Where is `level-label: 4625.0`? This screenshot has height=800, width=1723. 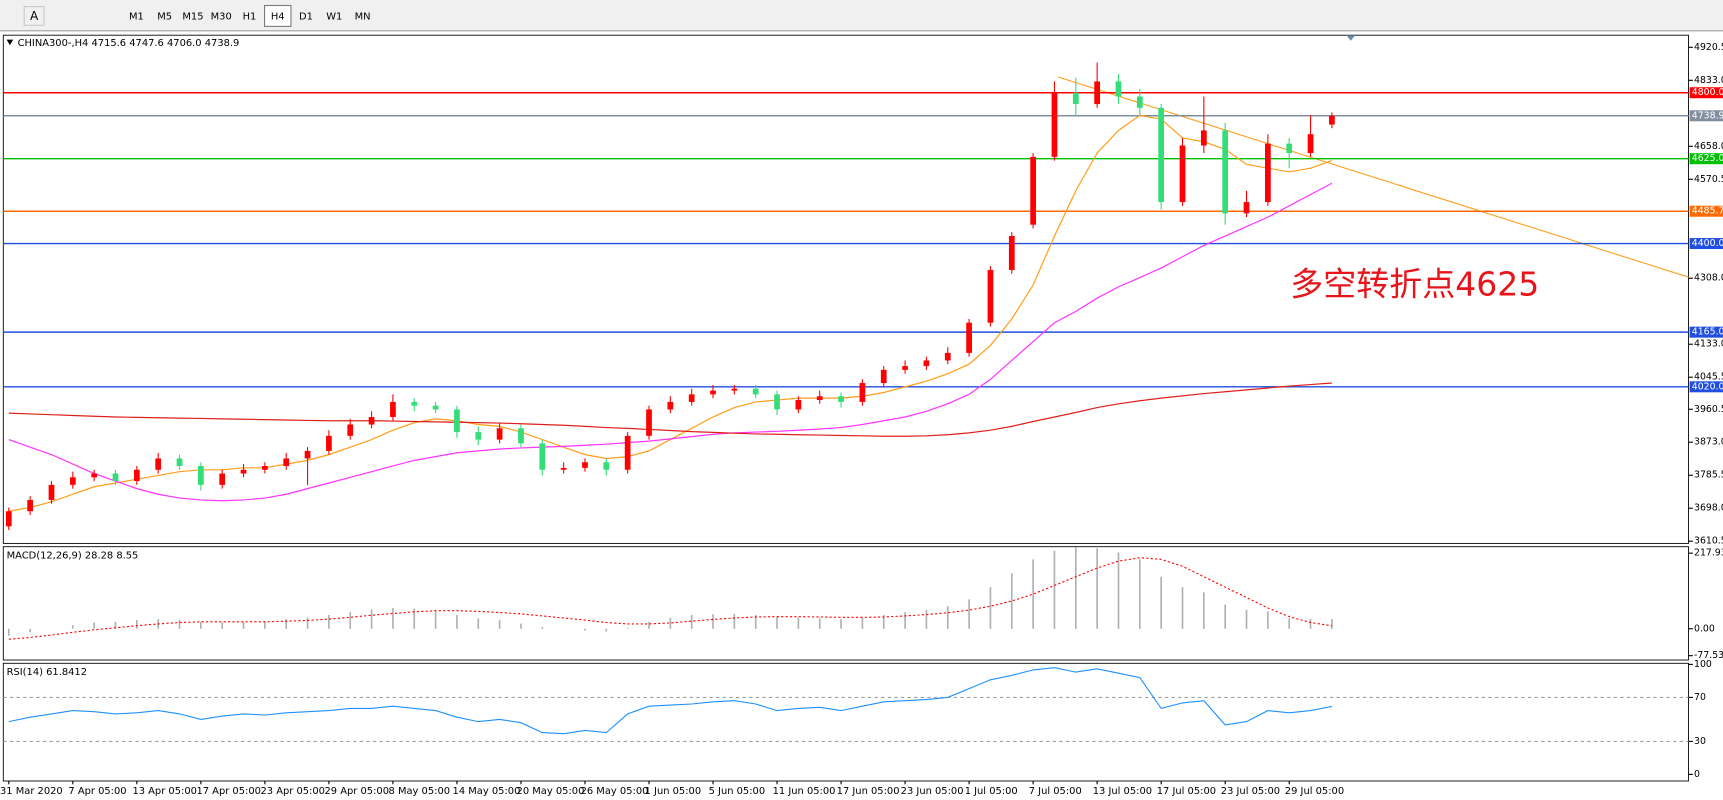 level-label: 4625.0 is located at coordinates (1707, 158).